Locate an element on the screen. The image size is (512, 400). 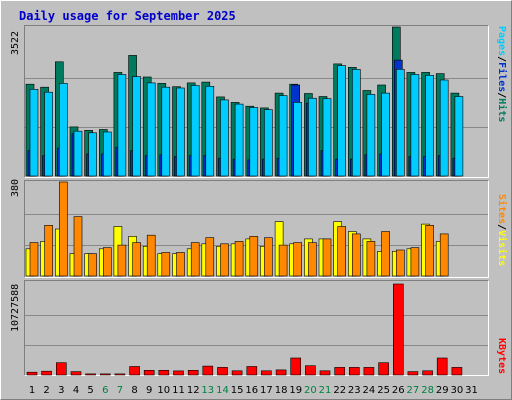
x-tick-label-21: 21 is located at coordinates (325, 390).